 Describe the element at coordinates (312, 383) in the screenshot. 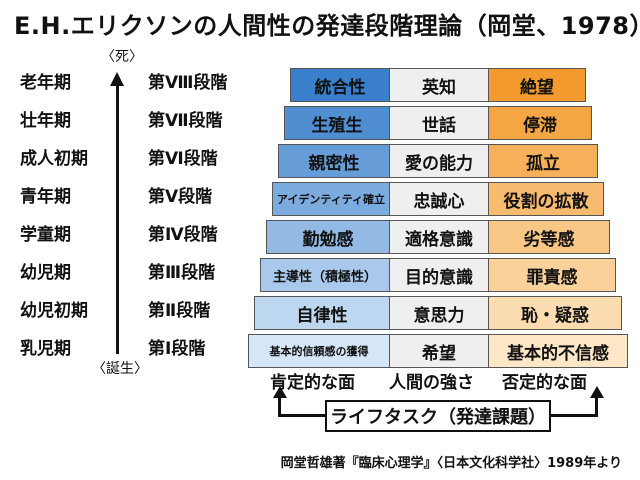

I see `positive-column-label: 肯定的な面` at that location.